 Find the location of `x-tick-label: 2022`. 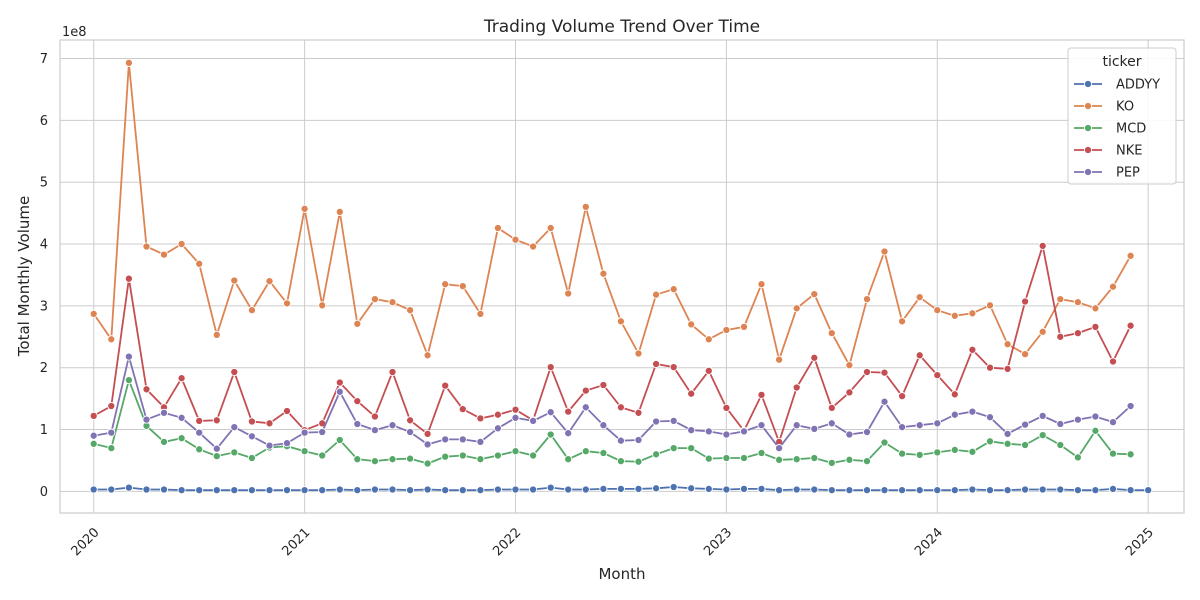

x-tick-label: 2022 is located at coordinates (507, 542).